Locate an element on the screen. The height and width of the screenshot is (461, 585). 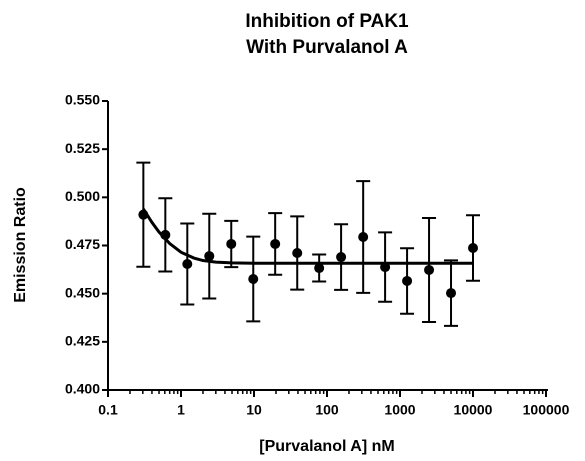
x-tick-label: 10 is located at coordinates (254, 410).